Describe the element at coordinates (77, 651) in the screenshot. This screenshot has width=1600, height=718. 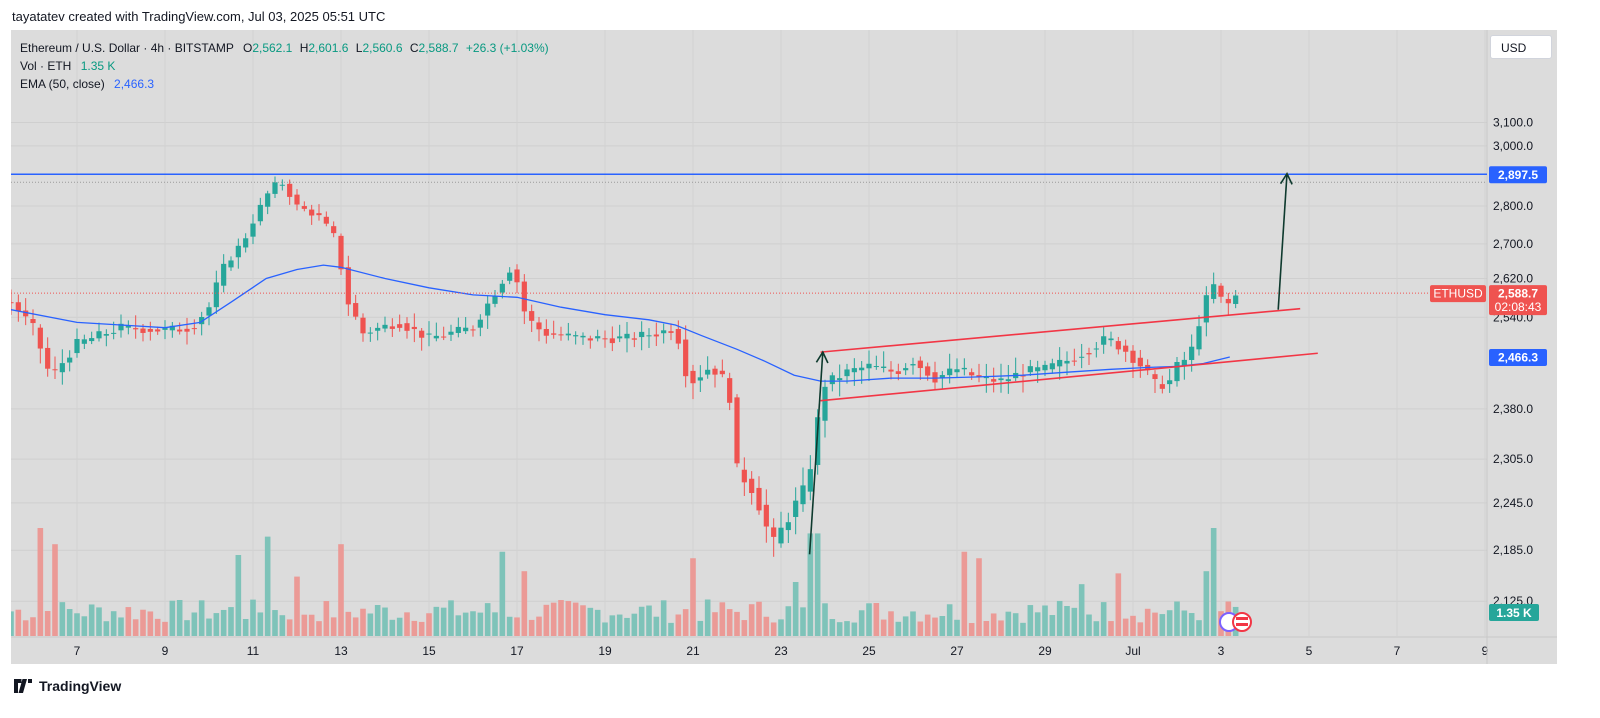
I see `x-tick-label: 7` at that location.